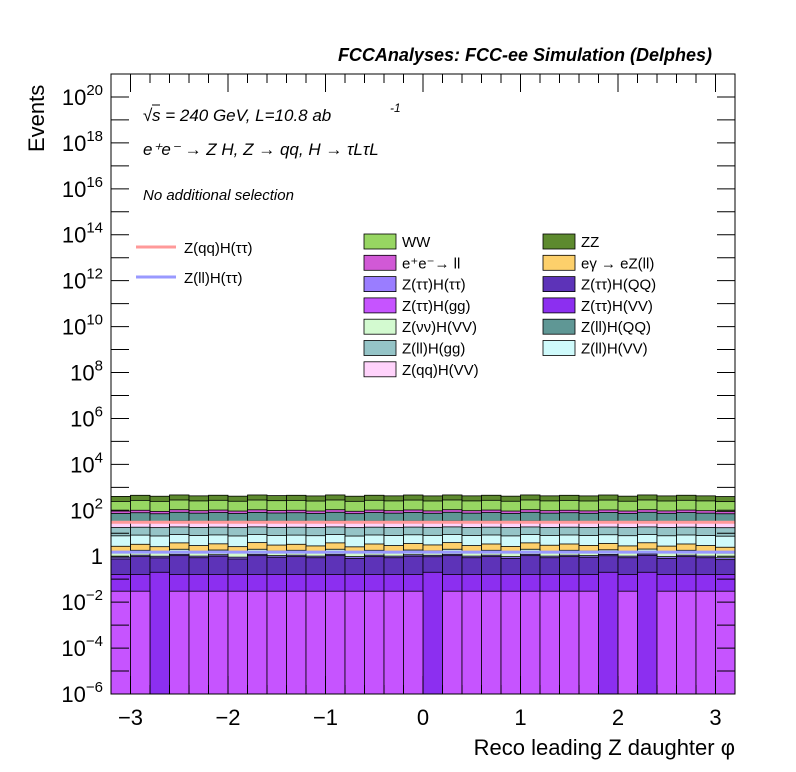  I want to click on x-tick-label: 0, so click(423, 717).